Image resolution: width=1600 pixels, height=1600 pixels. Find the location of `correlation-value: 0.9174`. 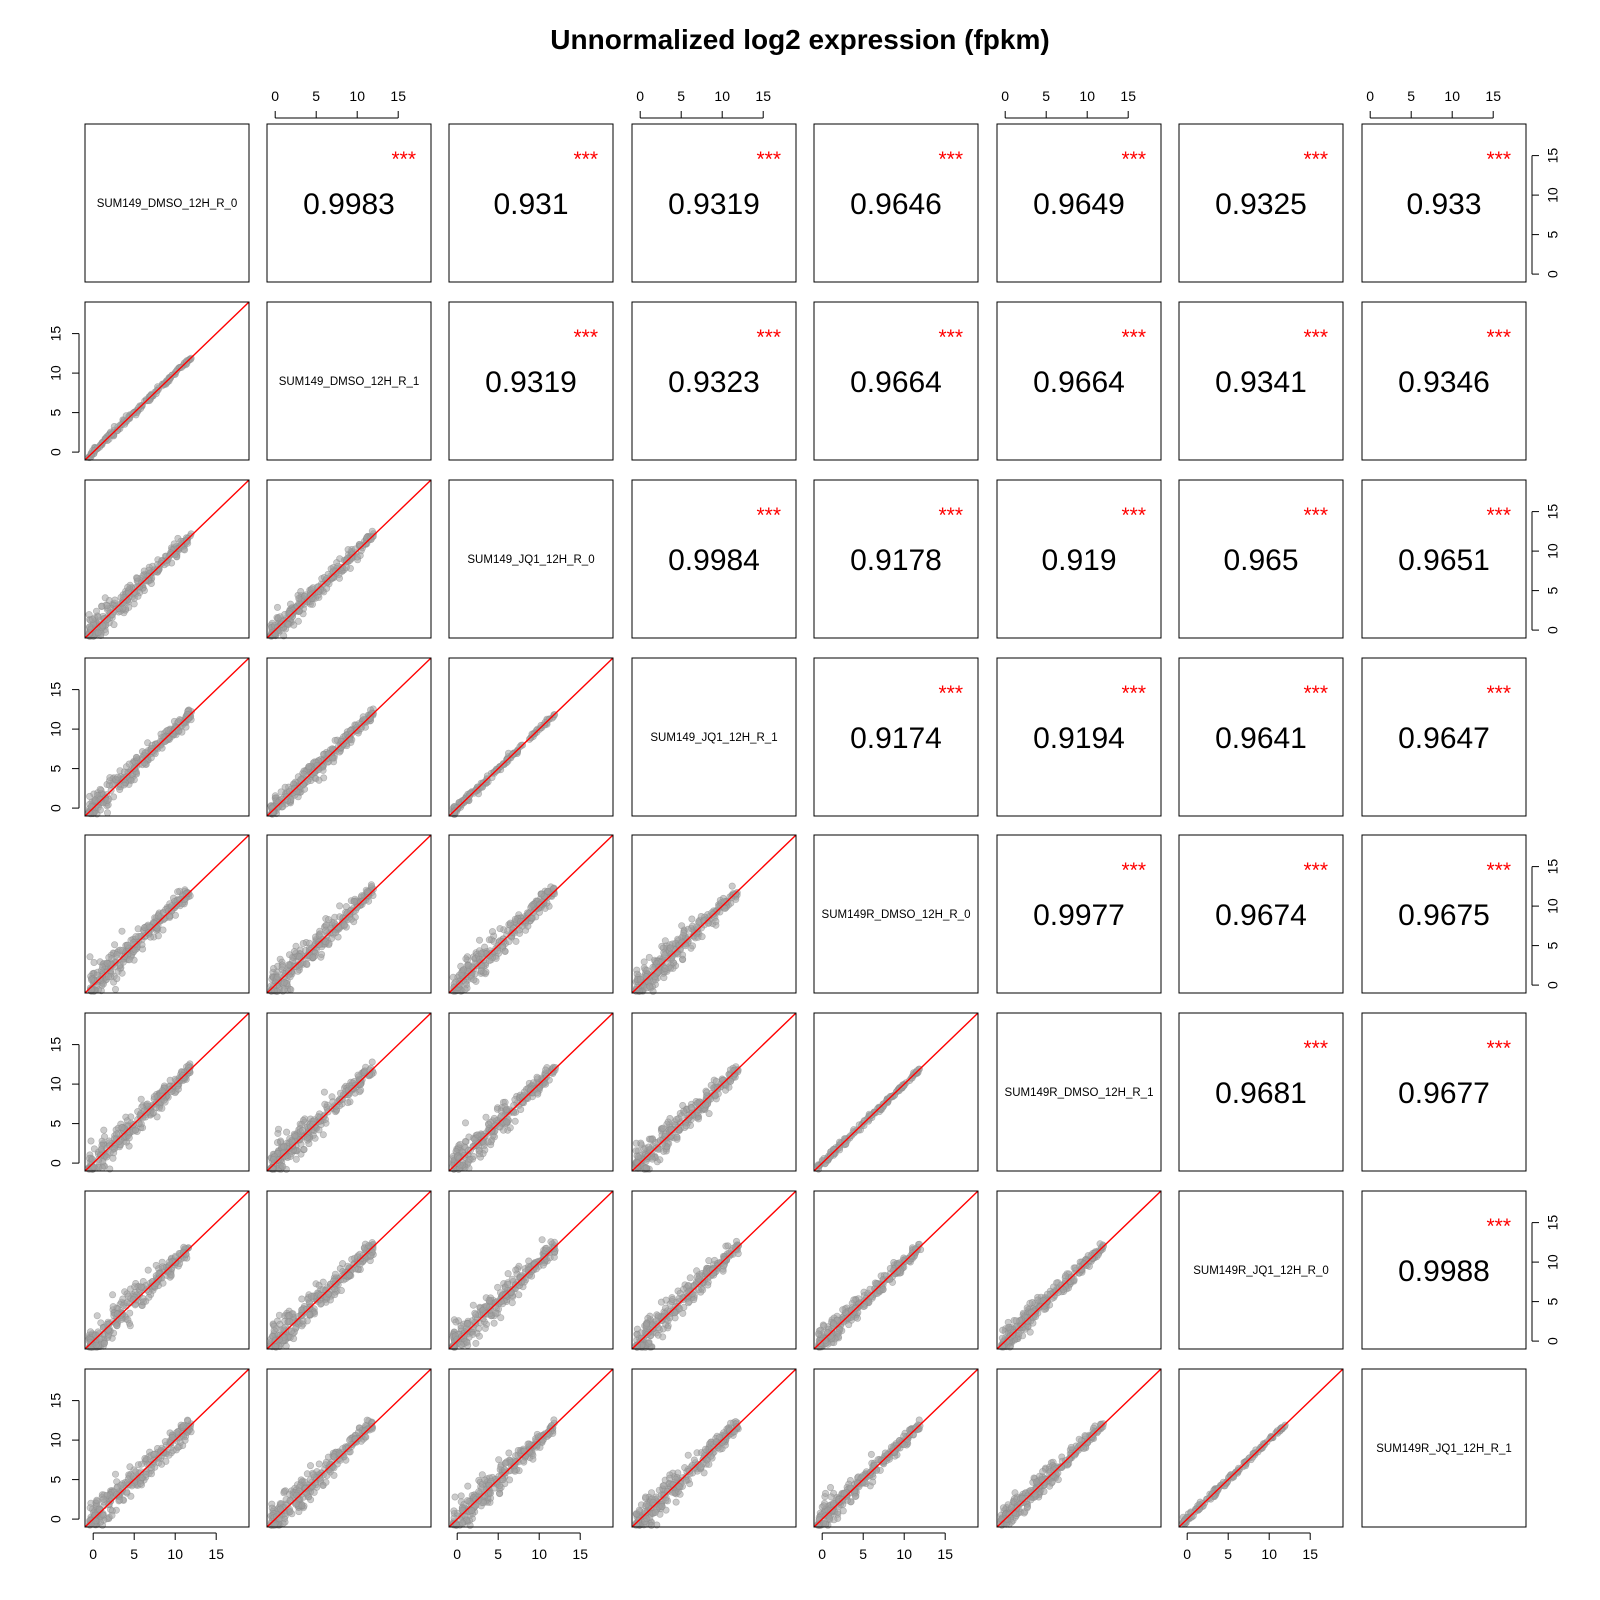

correlation-value: 0.9174 is located at coordinates (896, 738).